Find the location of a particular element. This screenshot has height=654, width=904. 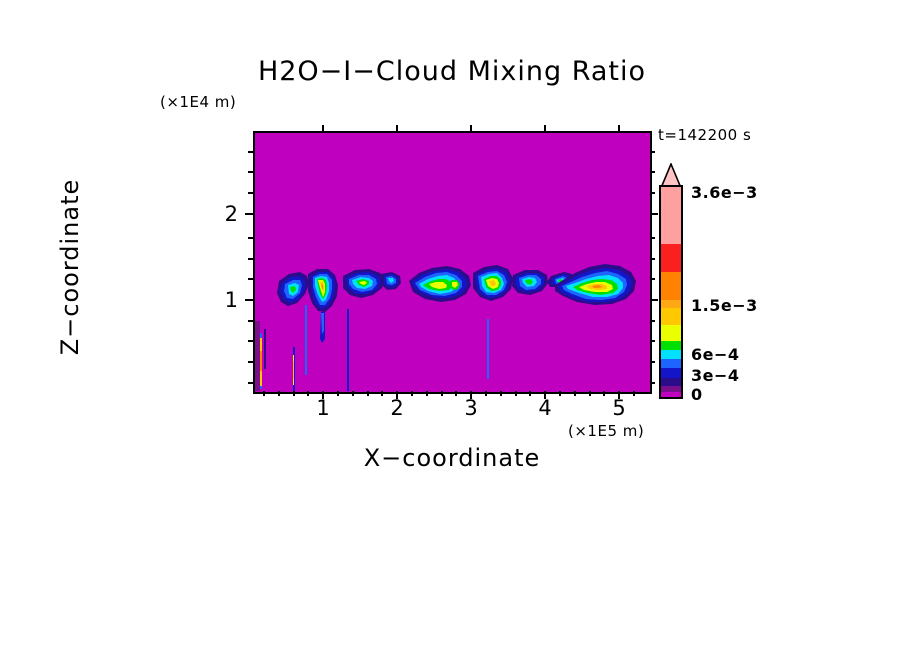

figure-title: H2O−I−Cloud Mixing Ratio is located at coordinates (452, 71).